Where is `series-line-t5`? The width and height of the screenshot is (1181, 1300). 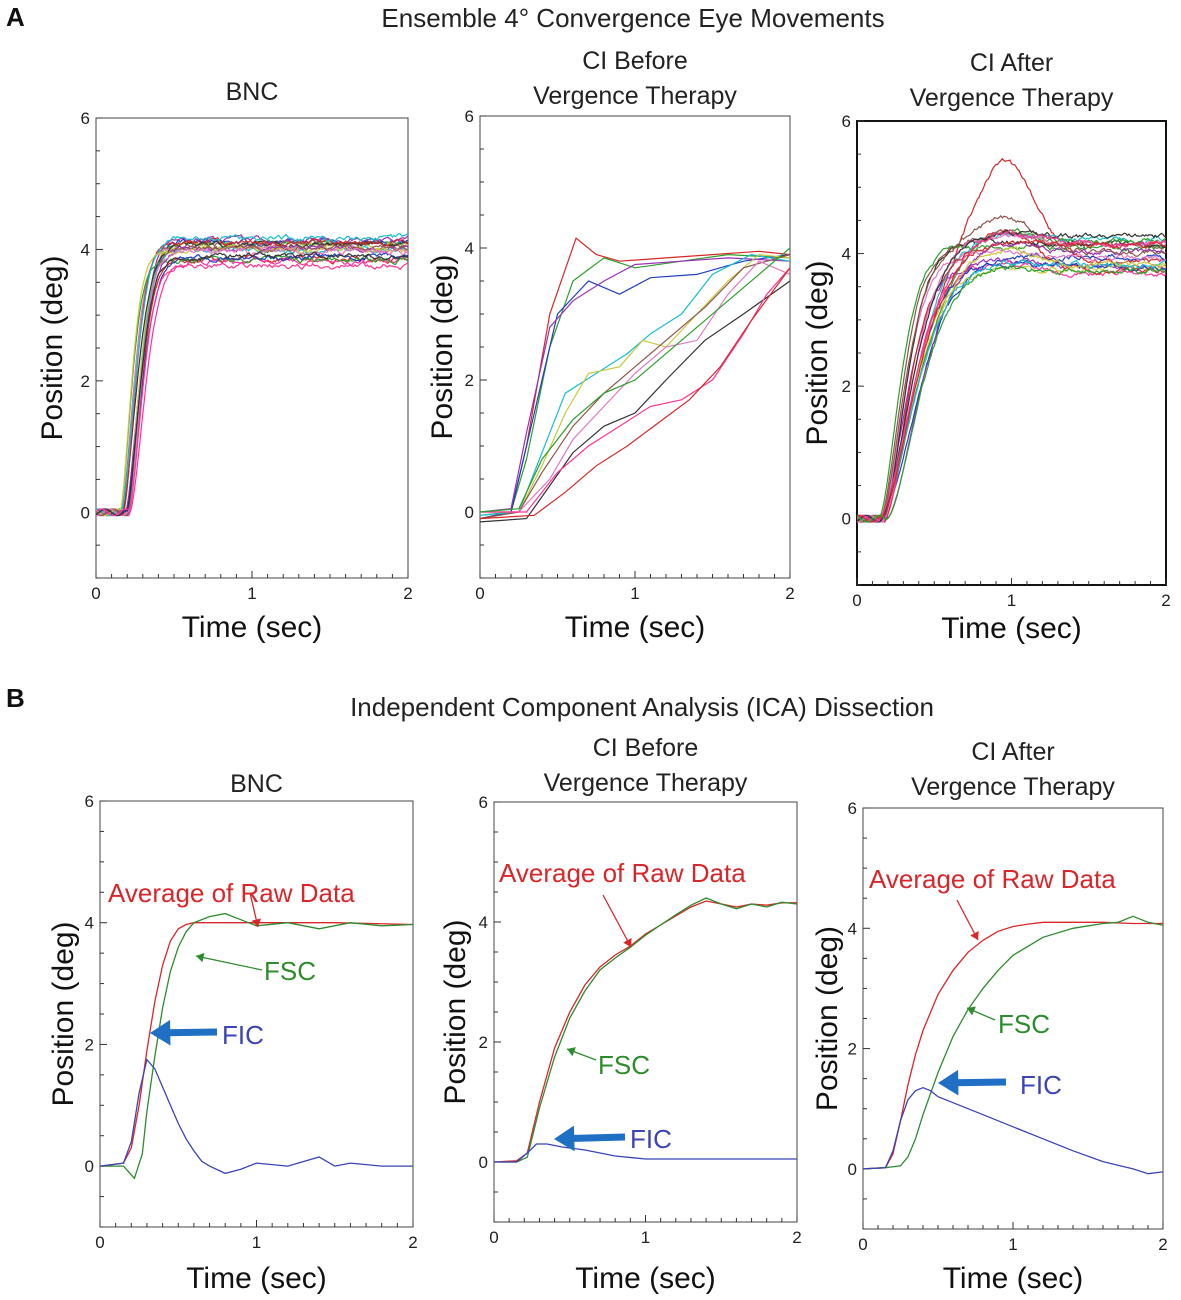 series-line-t5 is located at coordinates (635, 384).